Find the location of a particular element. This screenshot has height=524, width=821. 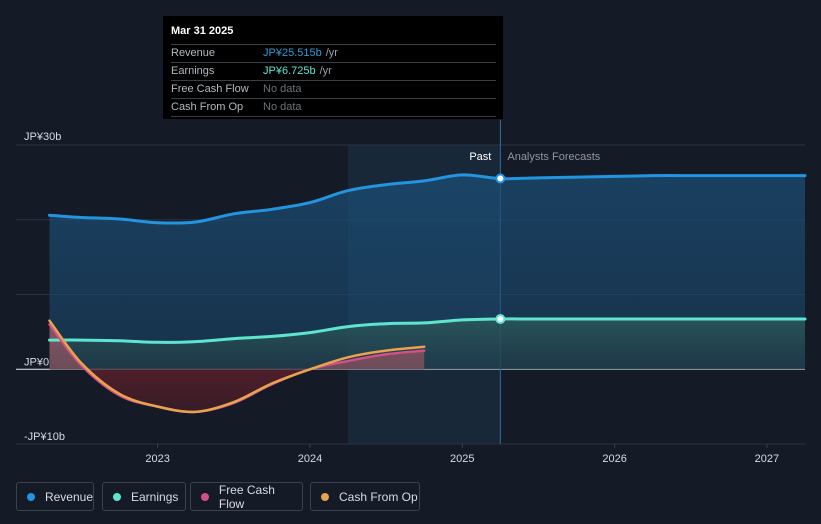

legend-item-free-cash-flow: Free Cash Flow is located at coordinates (246, 496).